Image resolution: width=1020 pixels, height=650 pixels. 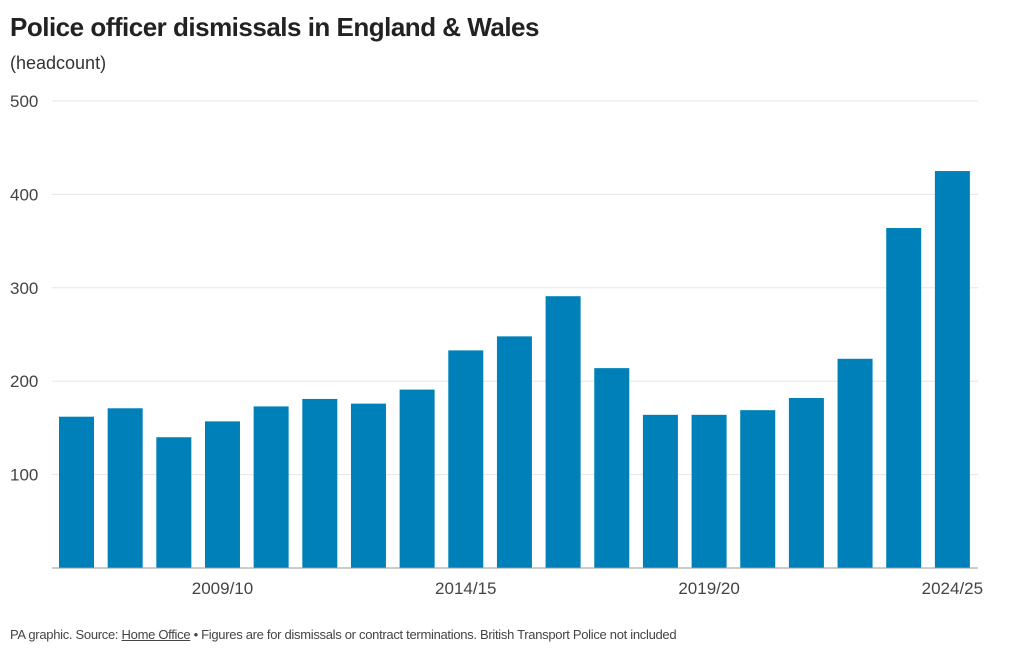 I want to click on x-tick-label: 2009/10, so click(x=222, y=588).